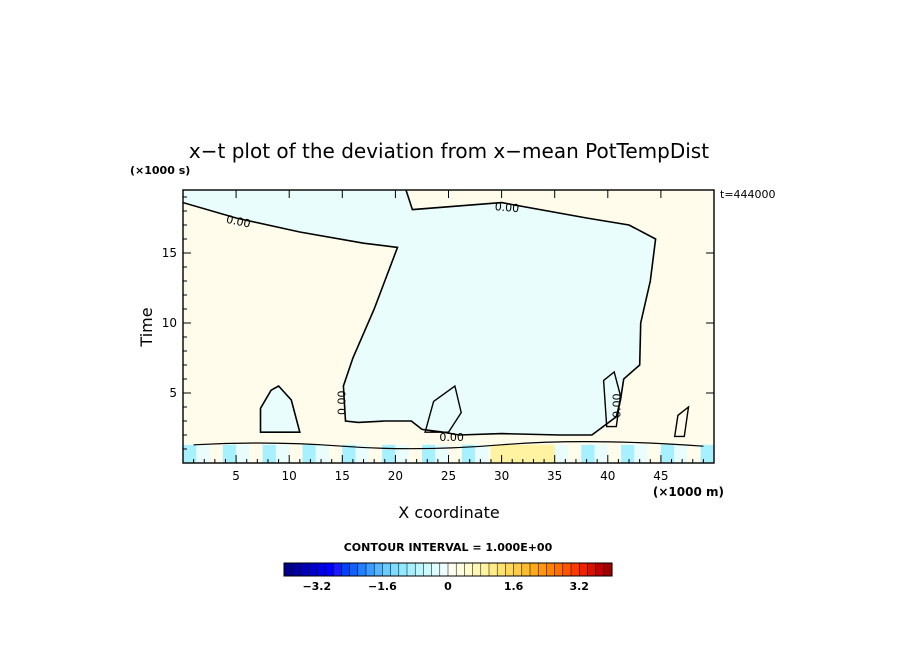 The width and height of the screenshot is (904, 654). Describe the element at coordinates (173, 393) in the screenshot. I see `y-tick-label: 5` at that location.